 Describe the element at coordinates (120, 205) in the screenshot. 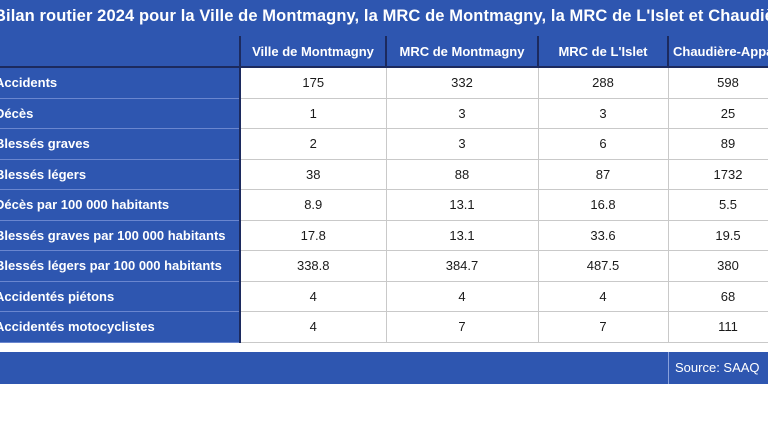

I see `row-label: Décès par 100 000 habitants` at that location.